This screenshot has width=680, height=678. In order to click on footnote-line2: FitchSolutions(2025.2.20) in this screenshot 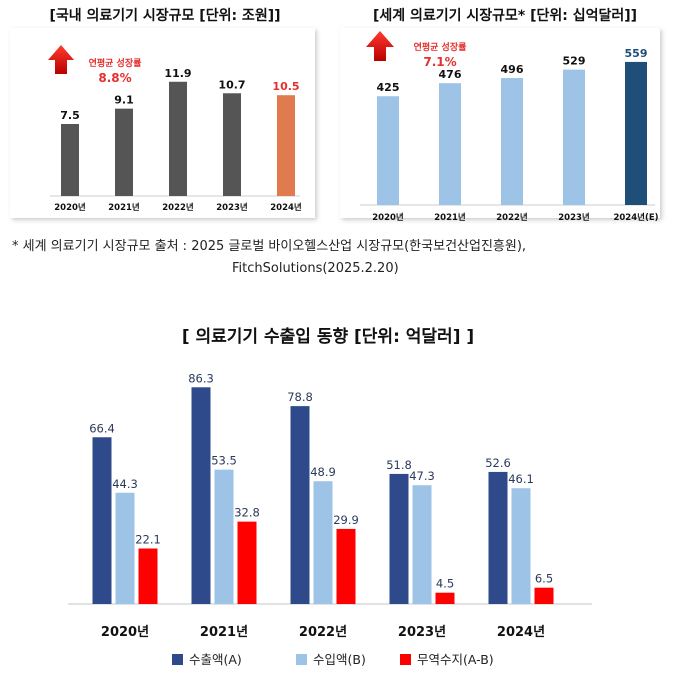, I will do `click(315, 268)`.